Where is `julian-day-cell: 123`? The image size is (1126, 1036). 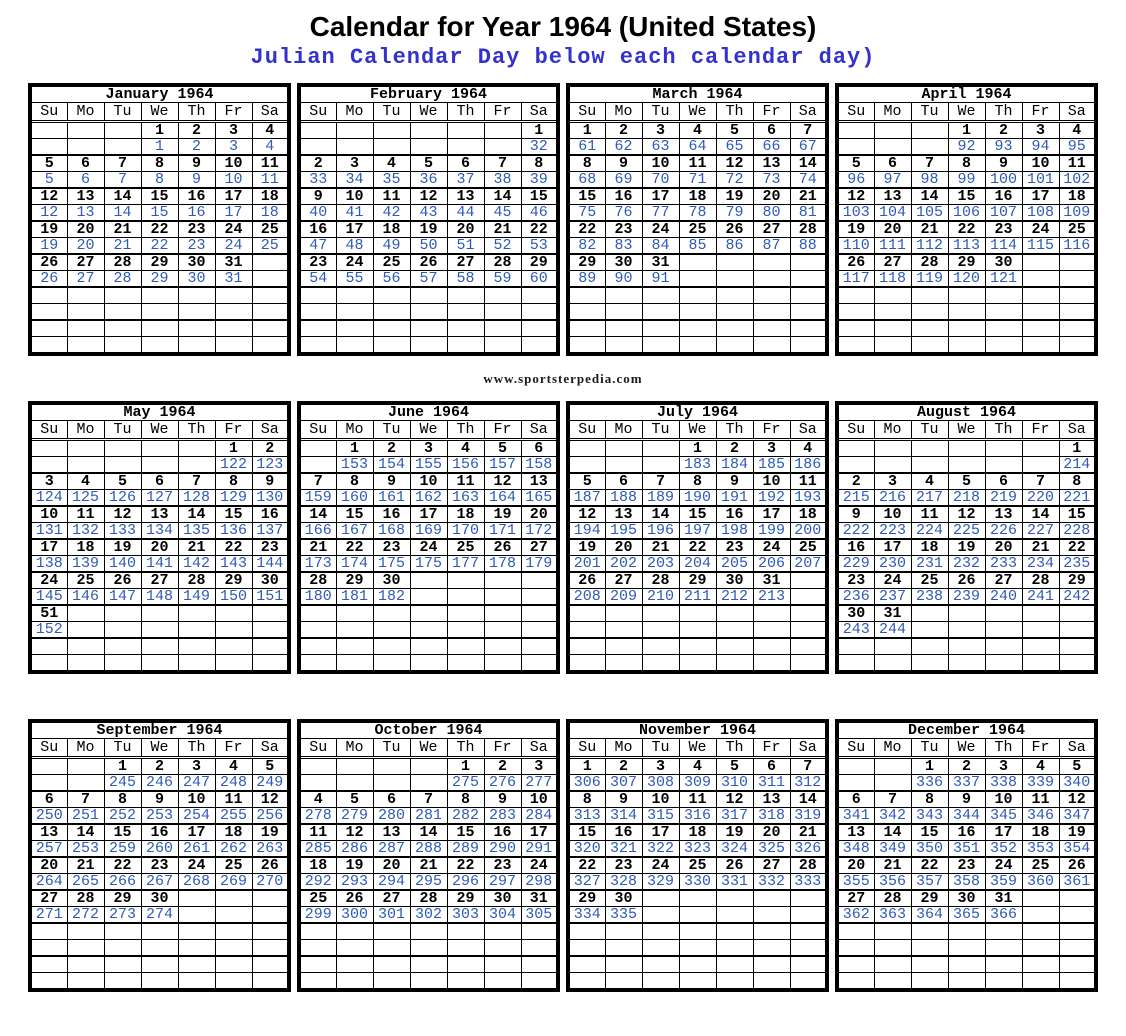
julian-day-cell: 123 is located at coordinates (270, 465).